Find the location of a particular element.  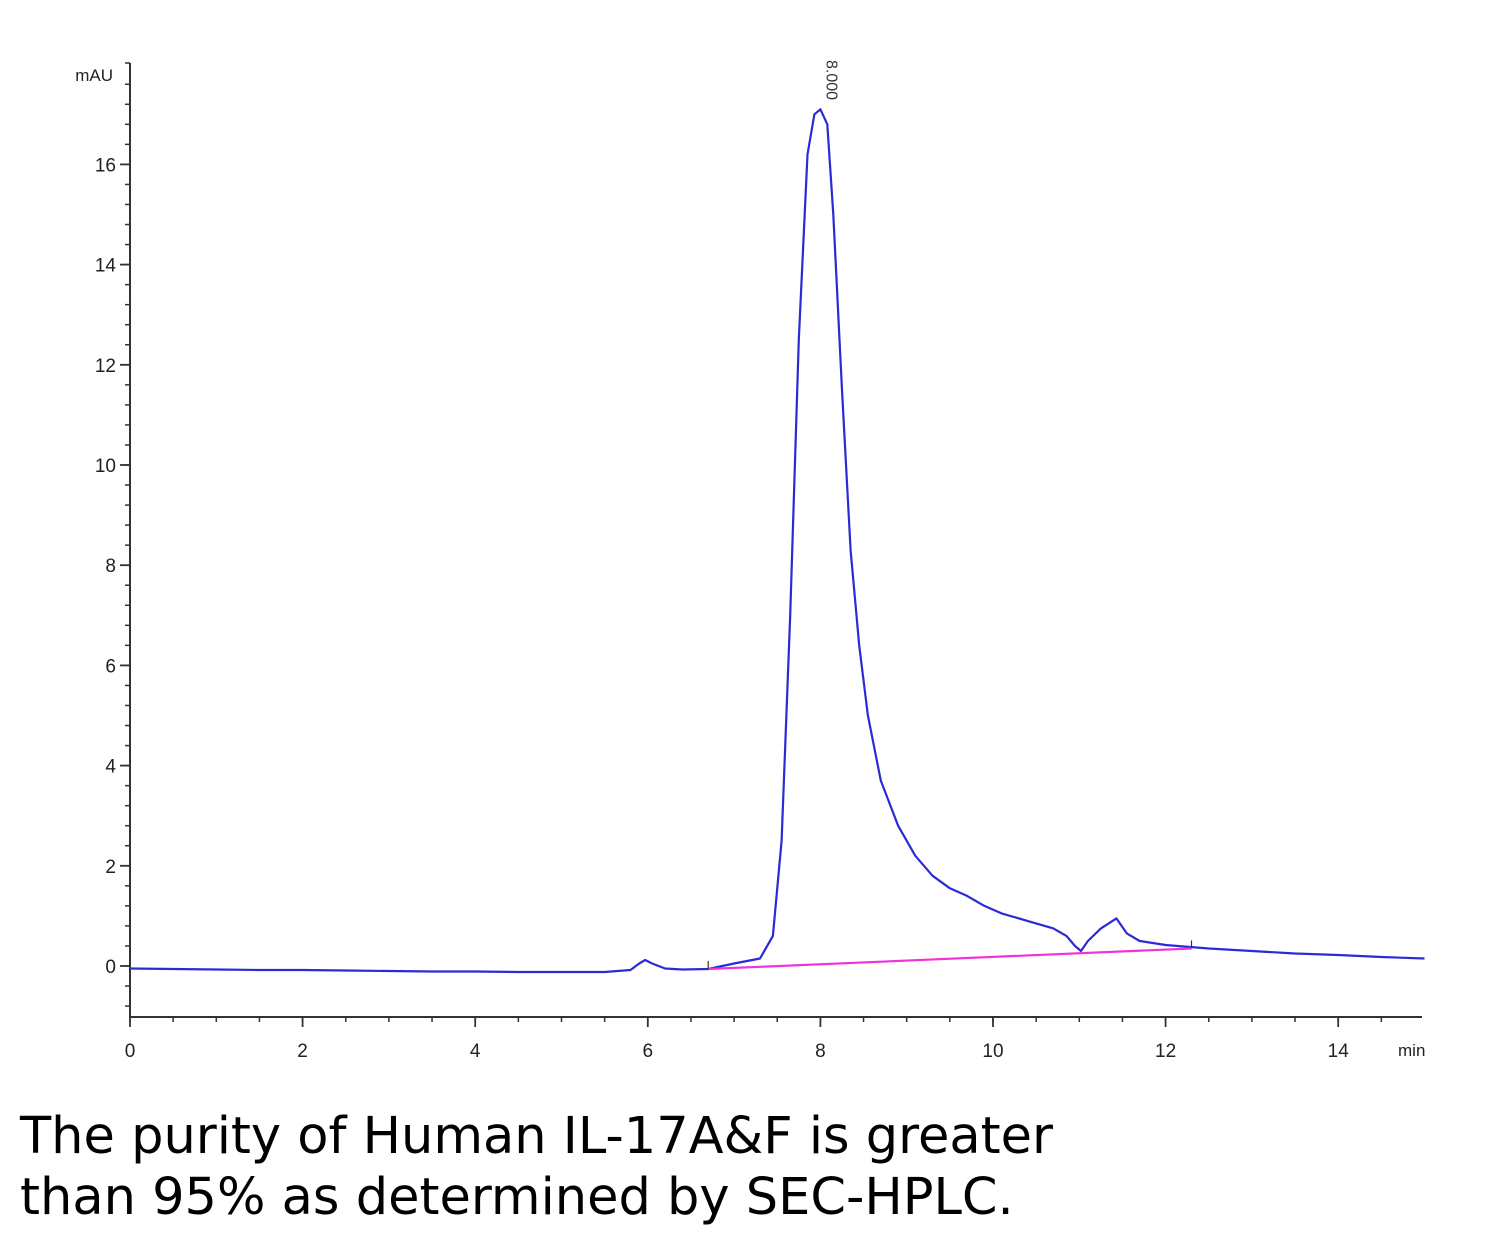

caption-line-1: The purity of Human IL-17A&F is greater is located at coordinates (536, 1136).